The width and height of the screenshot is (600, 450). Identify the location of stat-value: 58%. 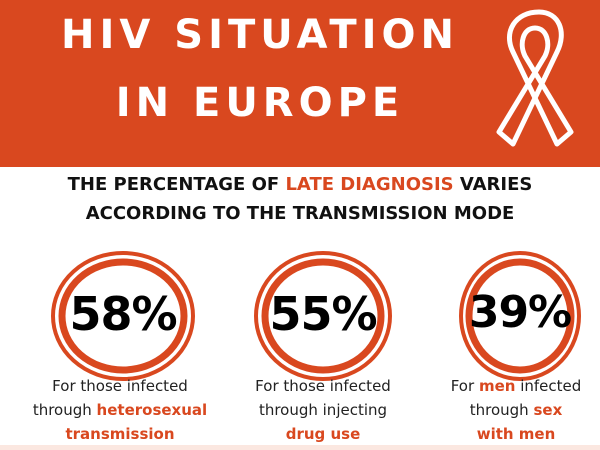
(123, 314).